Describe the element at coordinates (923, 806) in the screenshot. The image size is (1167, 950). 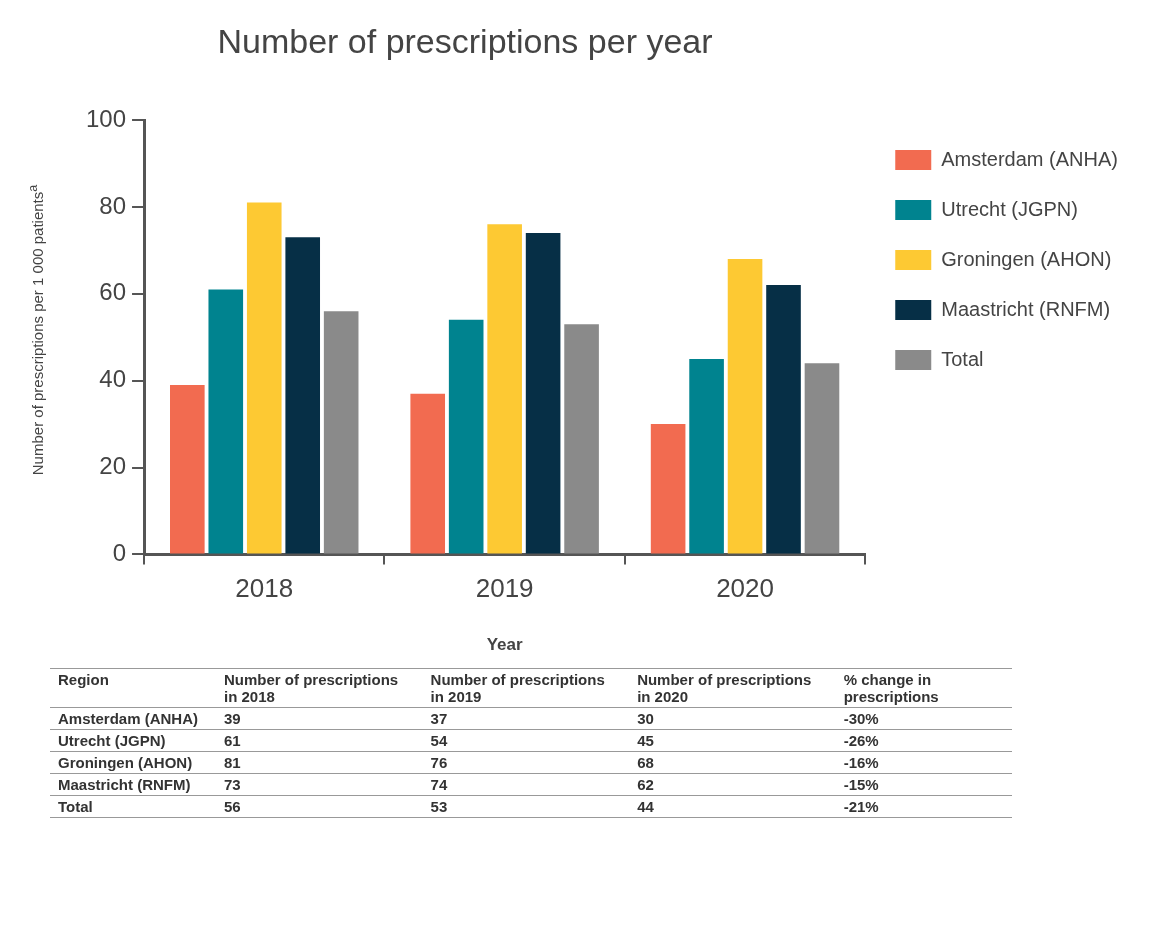
I see `text: -21%` at that location.